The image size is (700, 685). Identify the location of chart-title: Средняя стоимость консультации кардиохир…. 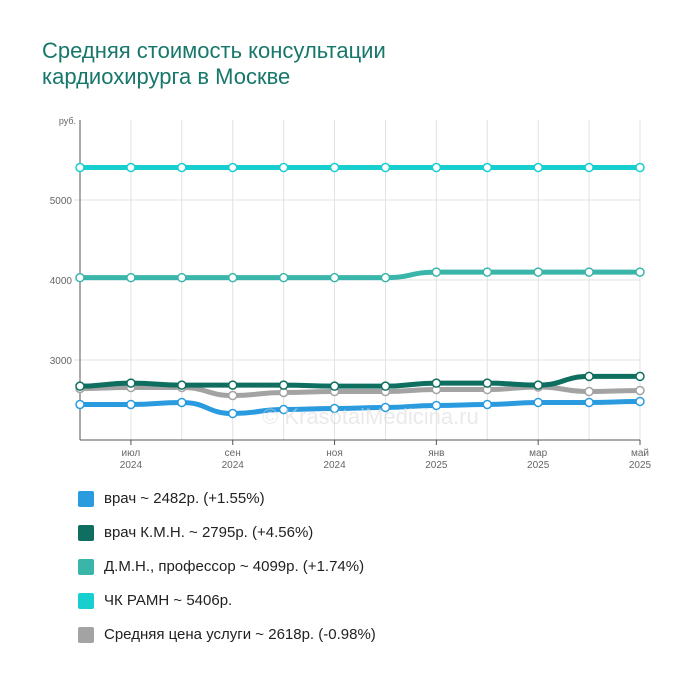
(342, 64).